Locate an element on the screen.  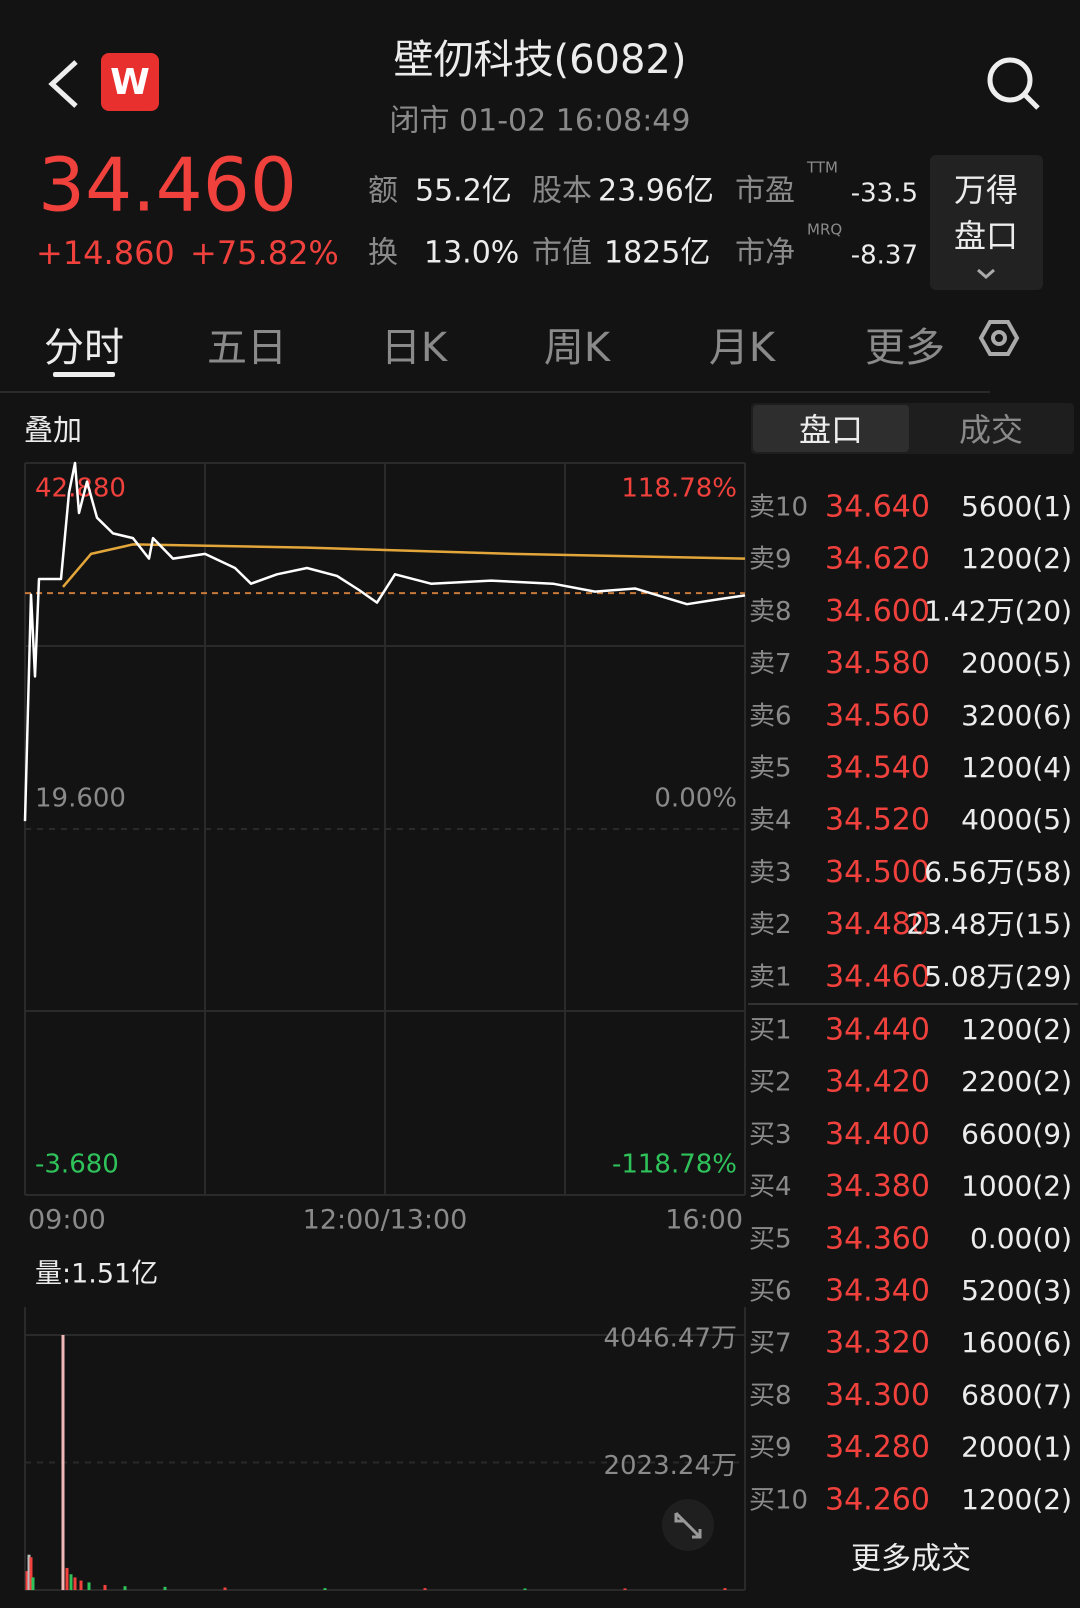
stat-label: 换 is located at coordinates (383, 253).